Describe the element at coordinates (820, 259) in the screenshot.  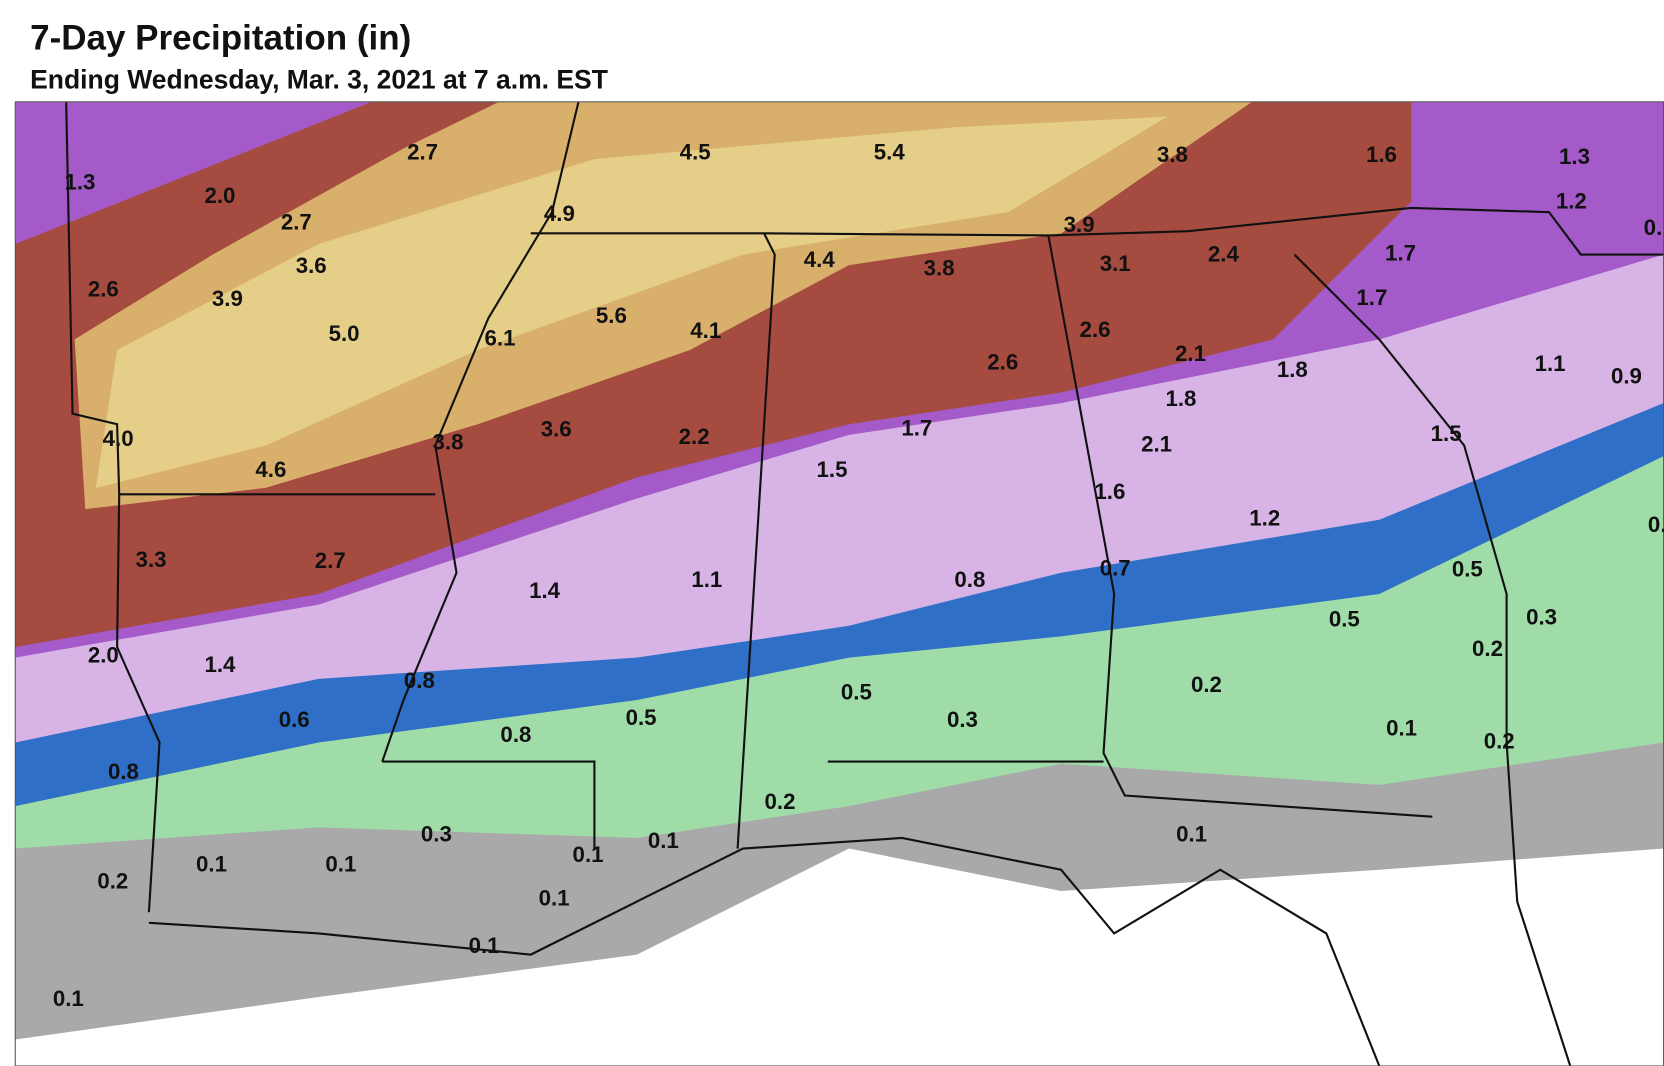
I see `precip-label: 4.4` at that location.